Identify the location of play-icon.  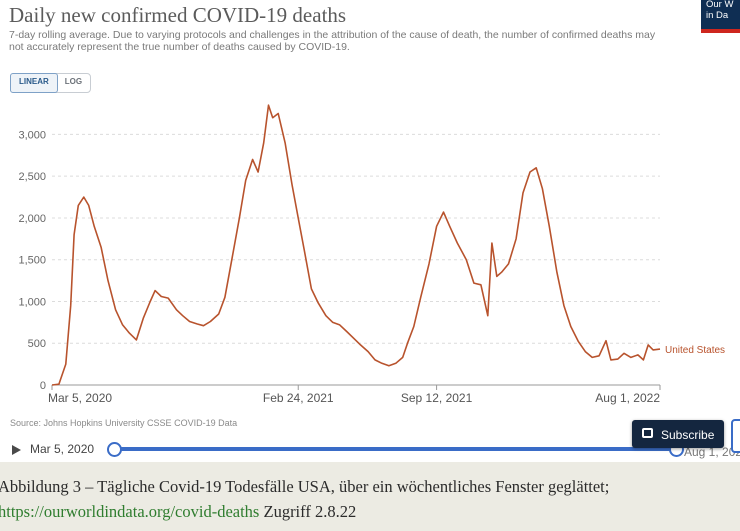
(16, 450).